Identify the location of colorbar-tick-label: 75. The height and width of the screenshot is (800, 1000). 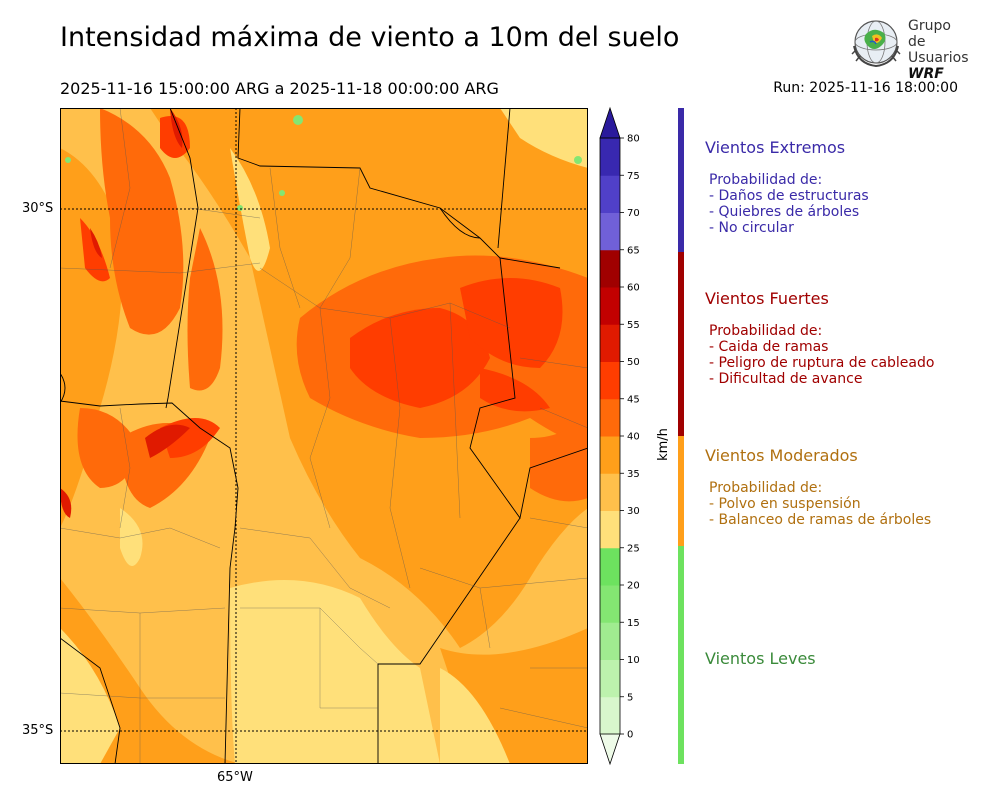
(633, 176).